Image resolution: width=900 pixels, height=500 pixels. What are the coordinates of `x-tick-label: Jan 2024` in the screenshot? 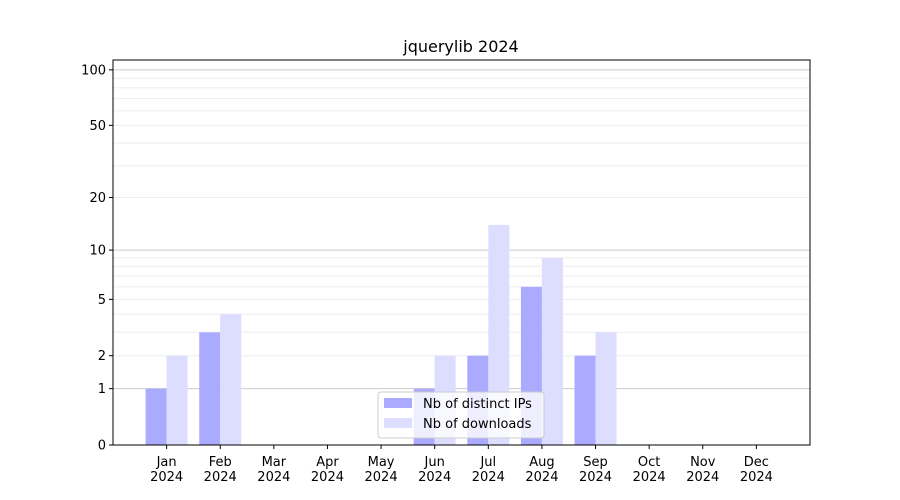 It's located at (166, 470).